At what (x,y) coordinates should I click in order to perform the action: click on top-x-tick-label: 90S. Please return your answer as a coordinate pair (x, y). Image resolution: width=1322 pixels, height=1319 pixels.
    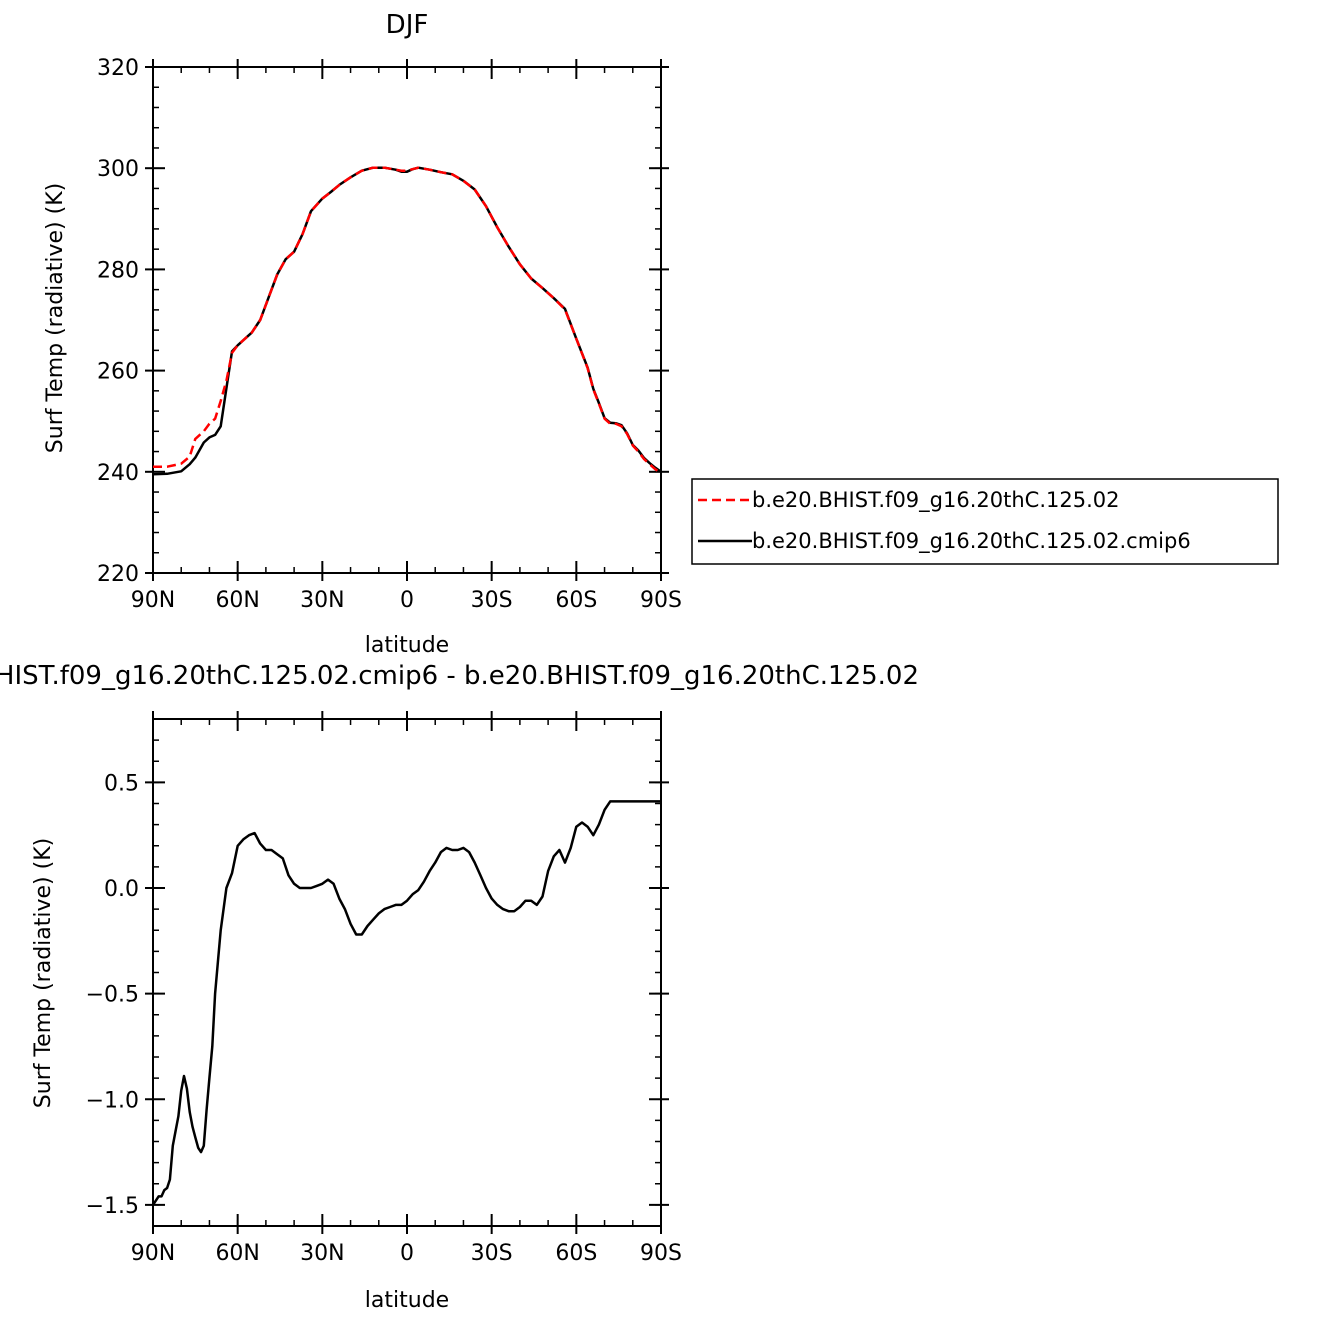
    Looking at the image, I should click on (661, 600).